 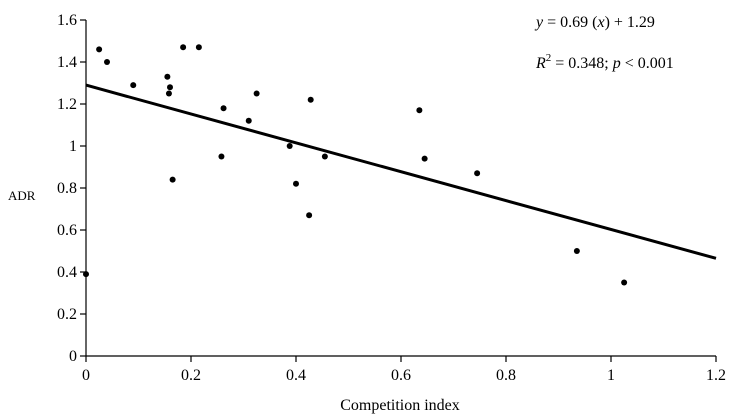 I want to click on regression-stats: R2 = 0.348; p < 0.001, so click(x=604, y=62).